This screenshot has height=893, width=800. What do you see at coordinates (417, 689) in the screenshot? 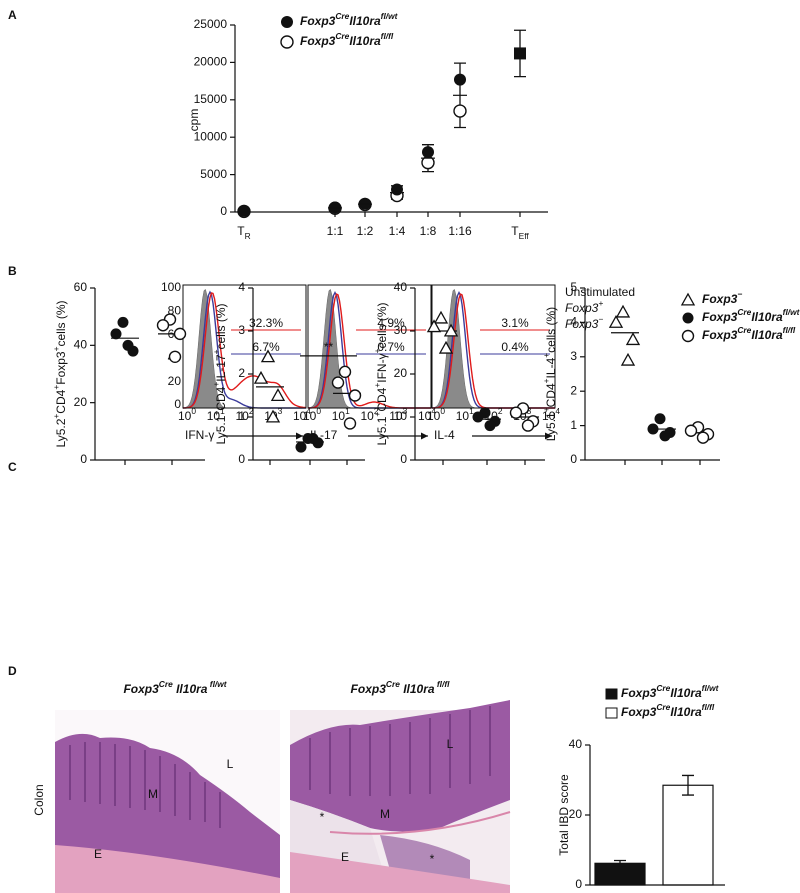
I see `image-title-part: Il10ra` at bounding box center [417, 689].